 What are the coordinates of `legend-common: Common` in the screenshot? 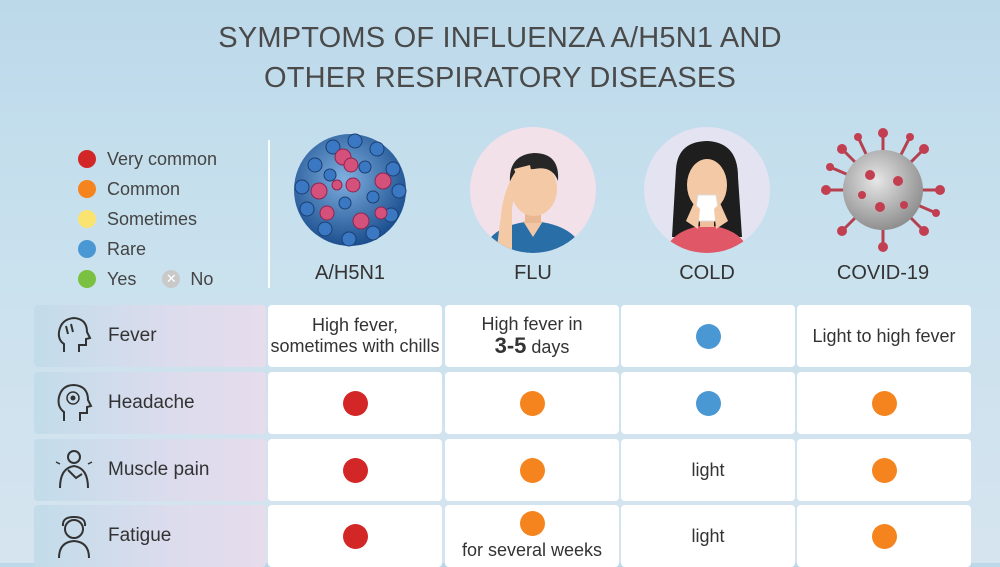 It's located at (147, 189).